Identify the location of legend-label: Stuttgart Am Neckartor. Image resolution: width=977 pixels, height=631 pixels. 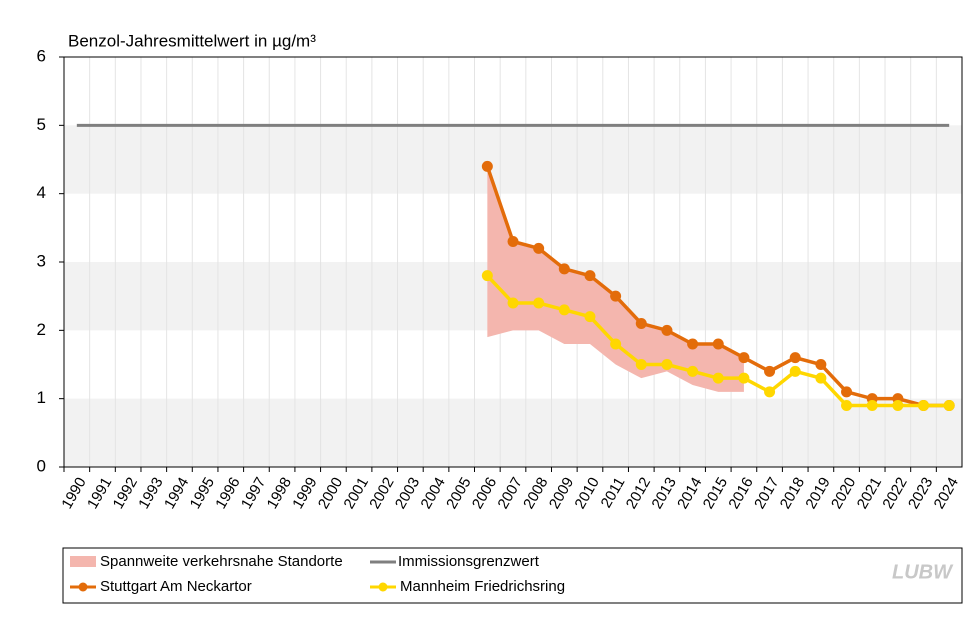
(176, 586).